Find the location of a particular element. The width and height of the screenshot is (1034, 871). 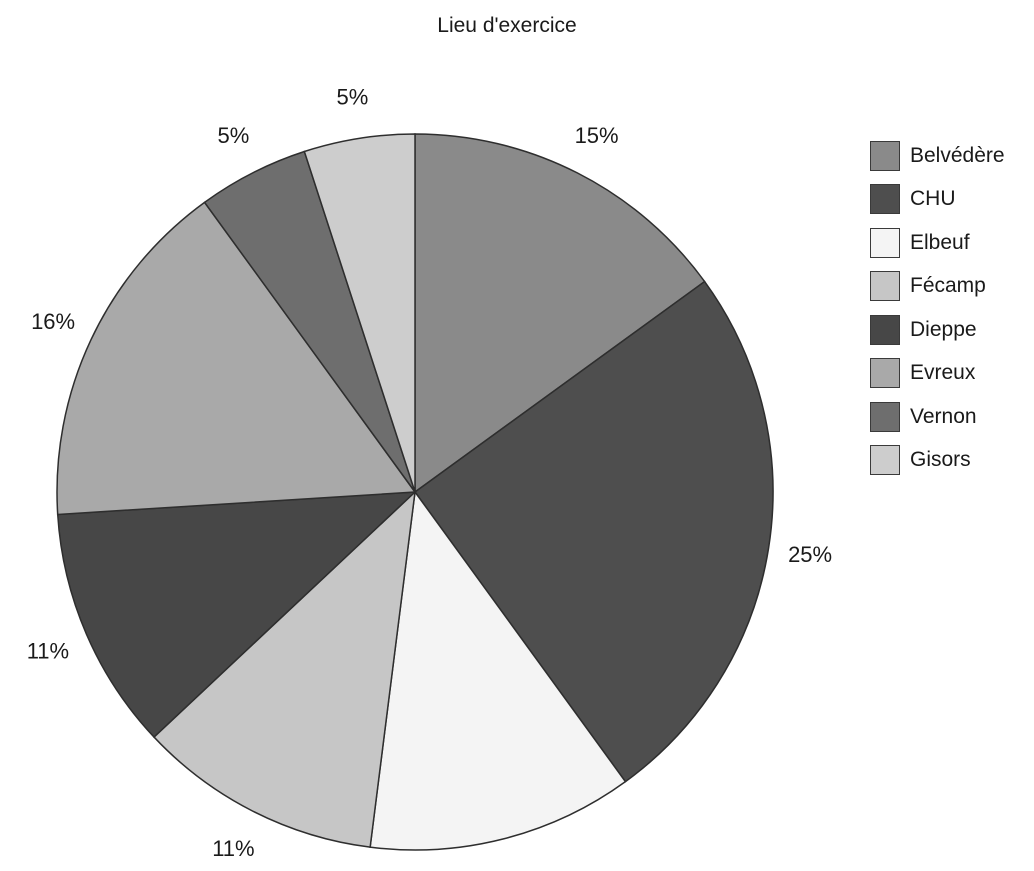

legend-item: Dieppe is located at coordinates (951, 330).